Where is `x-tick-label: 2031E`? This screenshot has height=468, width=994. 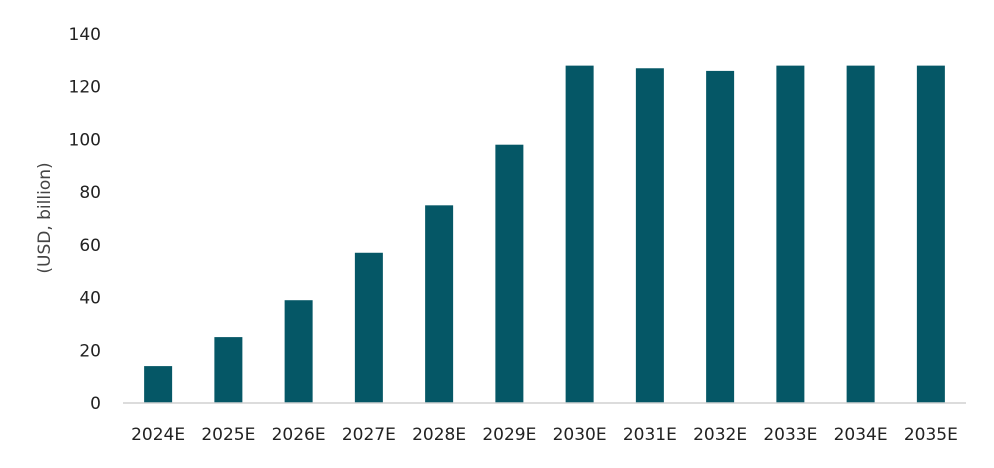
x-tick-label: 2031E is located at coordinates (650, 435).